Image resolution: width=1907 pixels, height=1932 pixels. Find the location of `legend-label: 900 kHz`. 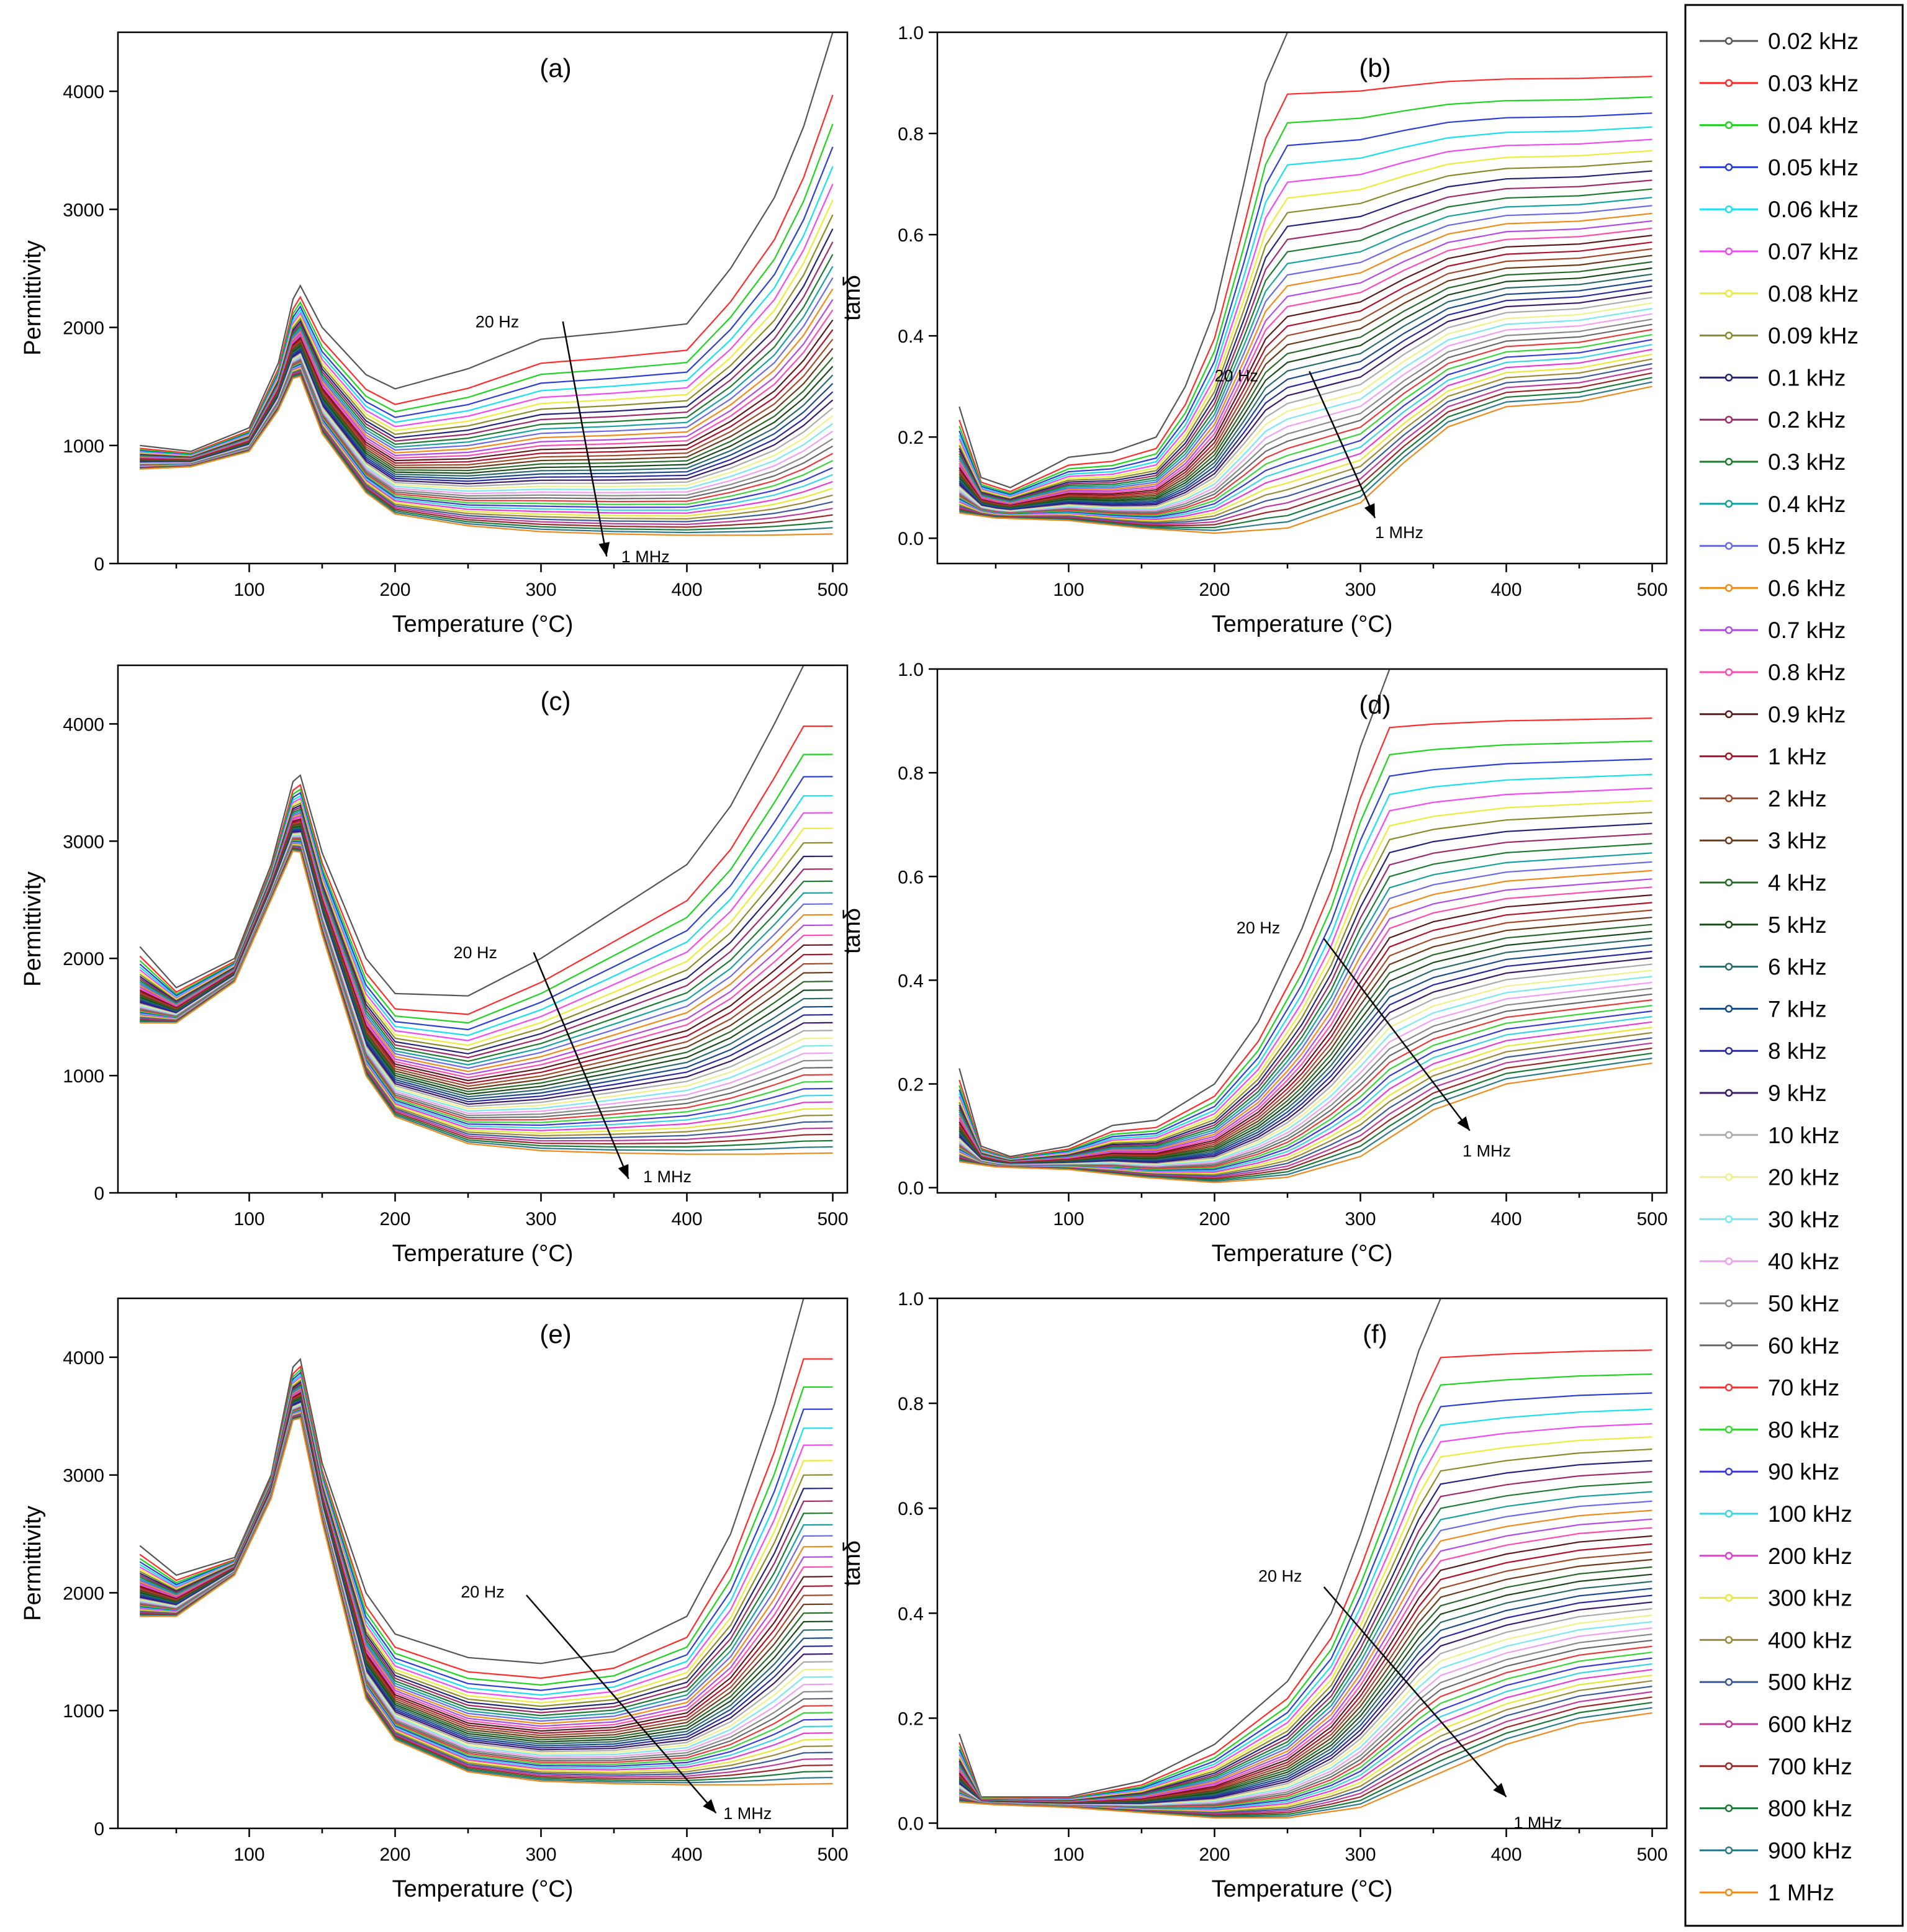

legend-label: 900 kHz is located at coordinates (1810, 1850).